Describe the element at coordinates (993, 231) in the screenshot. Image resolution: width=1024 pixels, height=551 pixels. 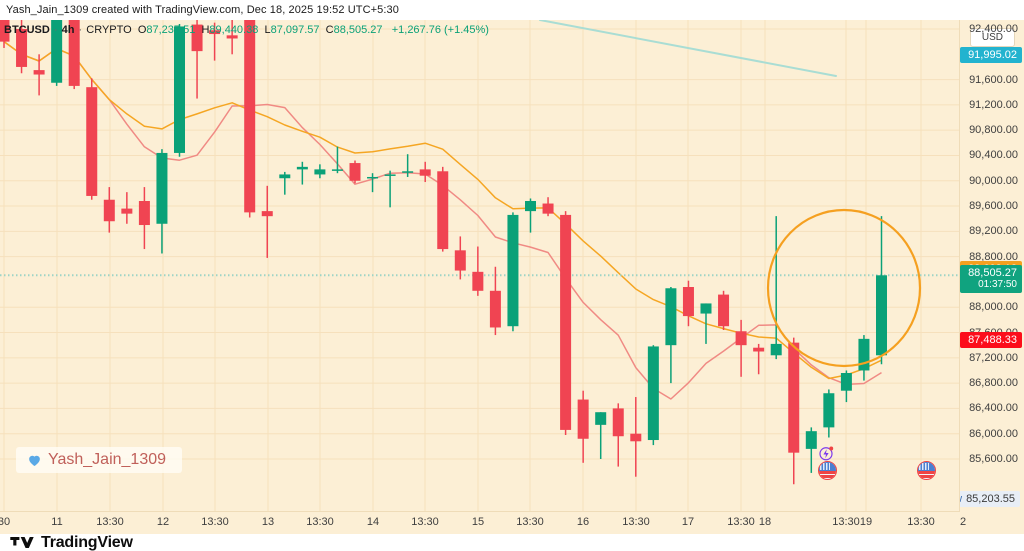
I see `price-tick-7: 89,200.00` at that location.